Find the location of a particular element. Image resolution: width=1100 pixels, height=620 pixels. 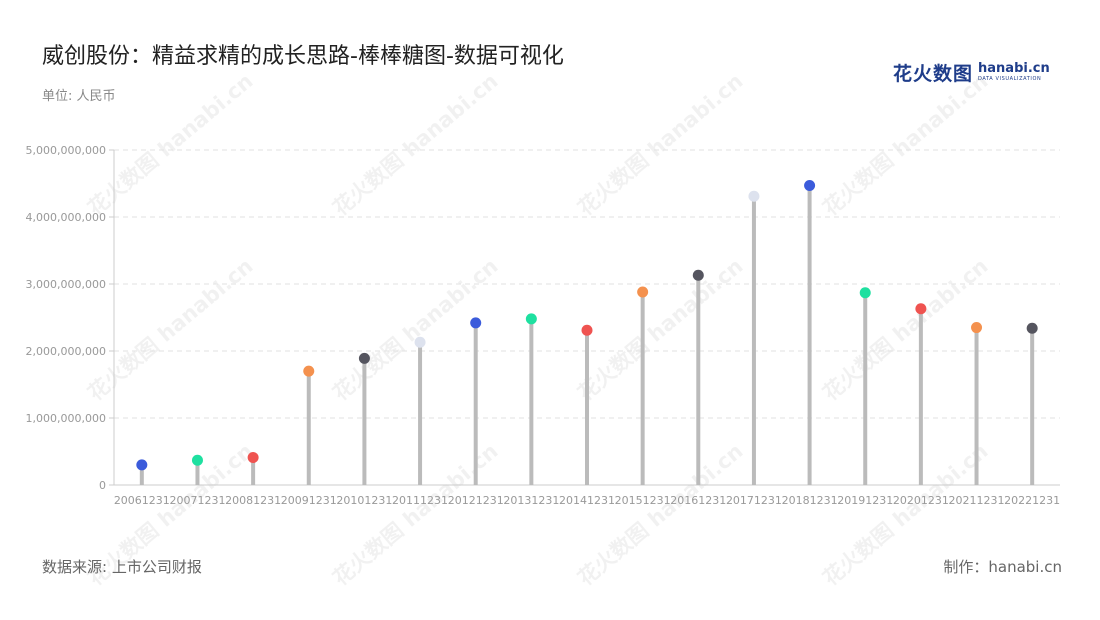

x-tick-label-15: 20211231 is located at coordinates (977, 500).